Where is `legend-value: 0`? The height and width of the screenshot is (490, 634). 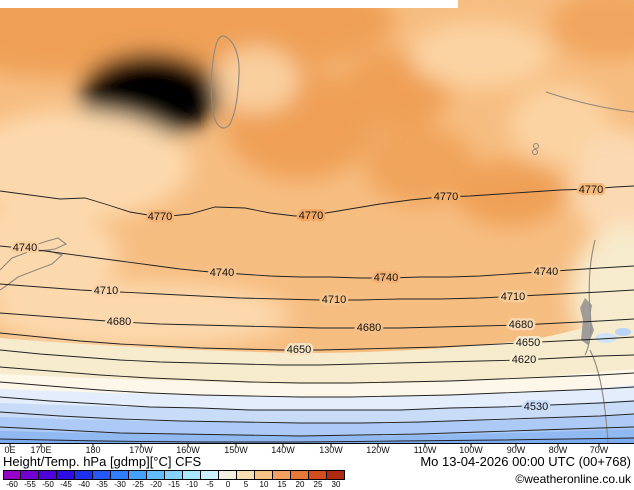
legend-value: 0 is located at coordinates (228, 484).